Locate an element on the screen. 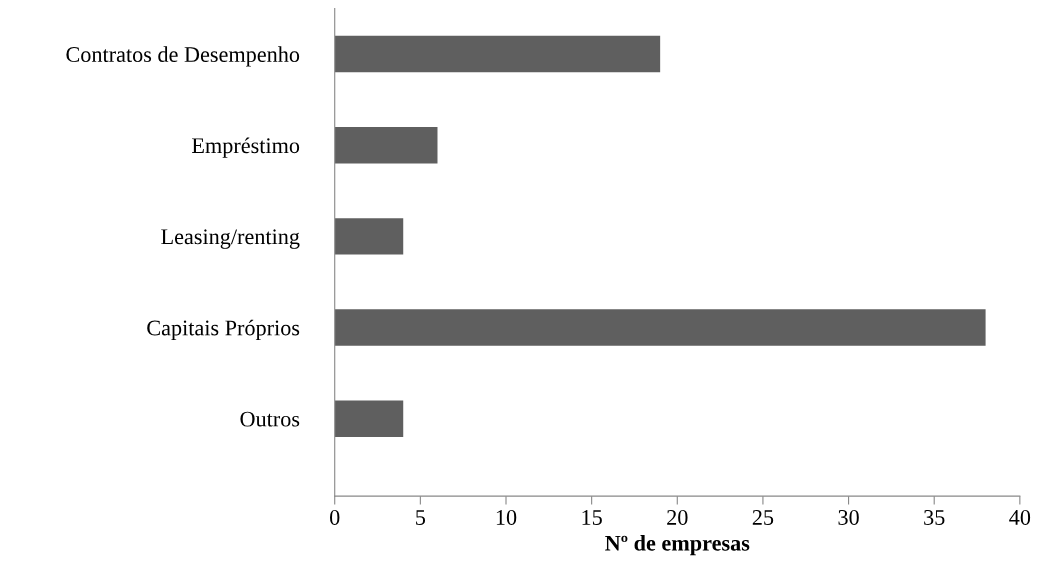  x-tick-label: 30 is located at coordinates (848, 517).